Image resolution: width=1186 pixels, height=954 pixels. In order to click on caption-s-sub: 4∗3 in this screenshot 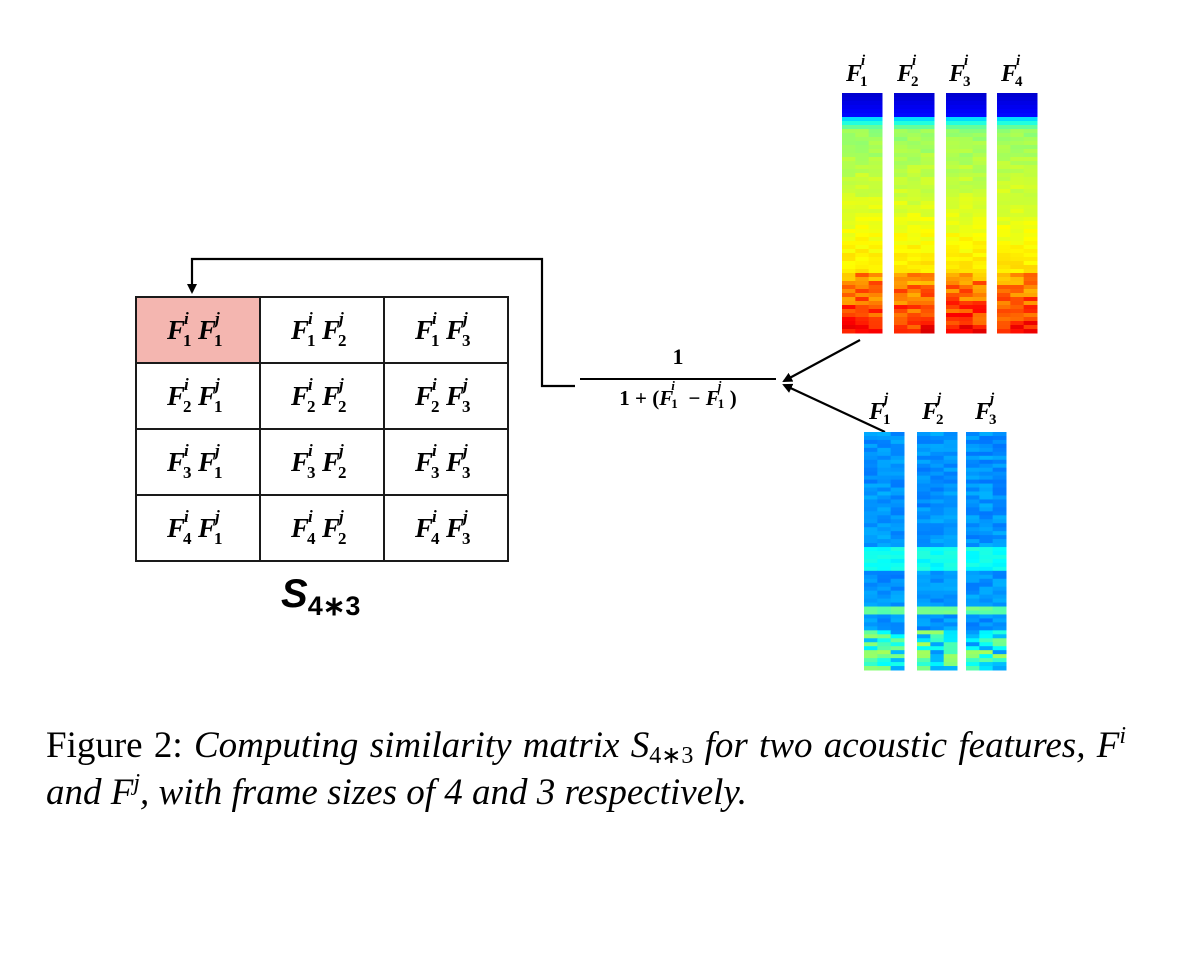, I will do `click(671, 756)`.